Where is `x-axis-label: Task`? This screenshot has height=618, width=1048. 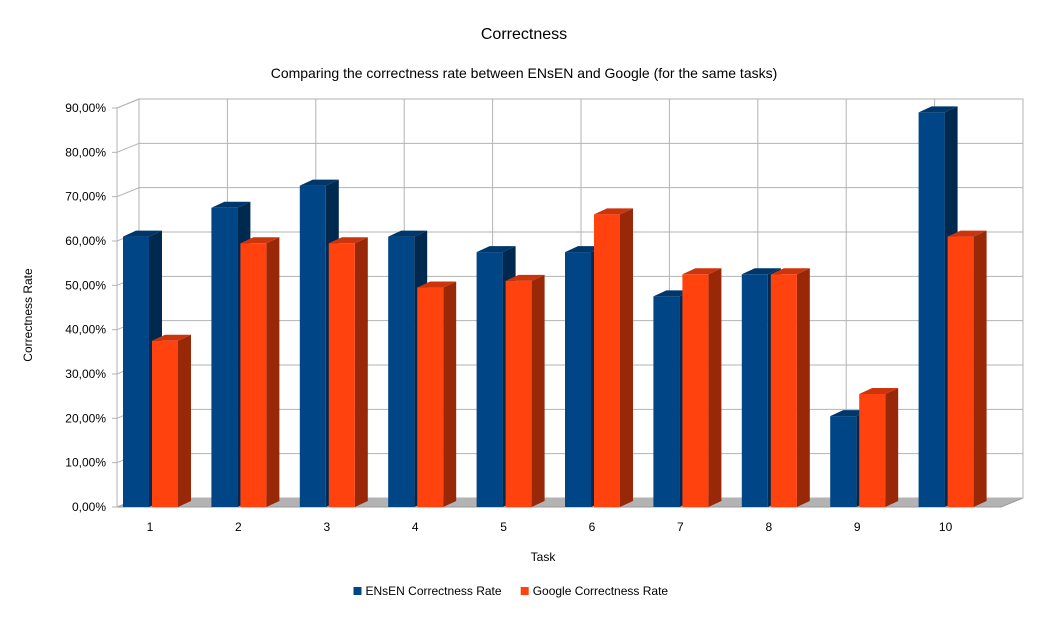 x-axis-label: Task is located at coordinates (544, 557).